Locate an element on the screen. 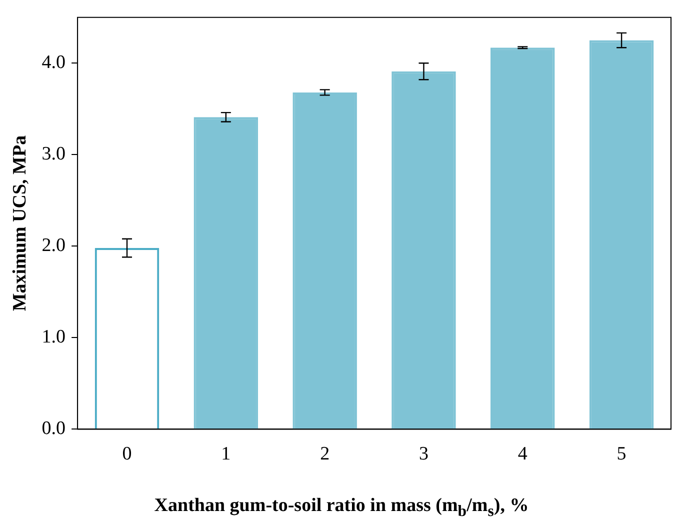 This screenshot has width=683, height=531. x-axis-title: Xanthan gum-to-soil ratio in mass (m$_{b}$/m$_{s}$), % is located at coordinates (341, 508).